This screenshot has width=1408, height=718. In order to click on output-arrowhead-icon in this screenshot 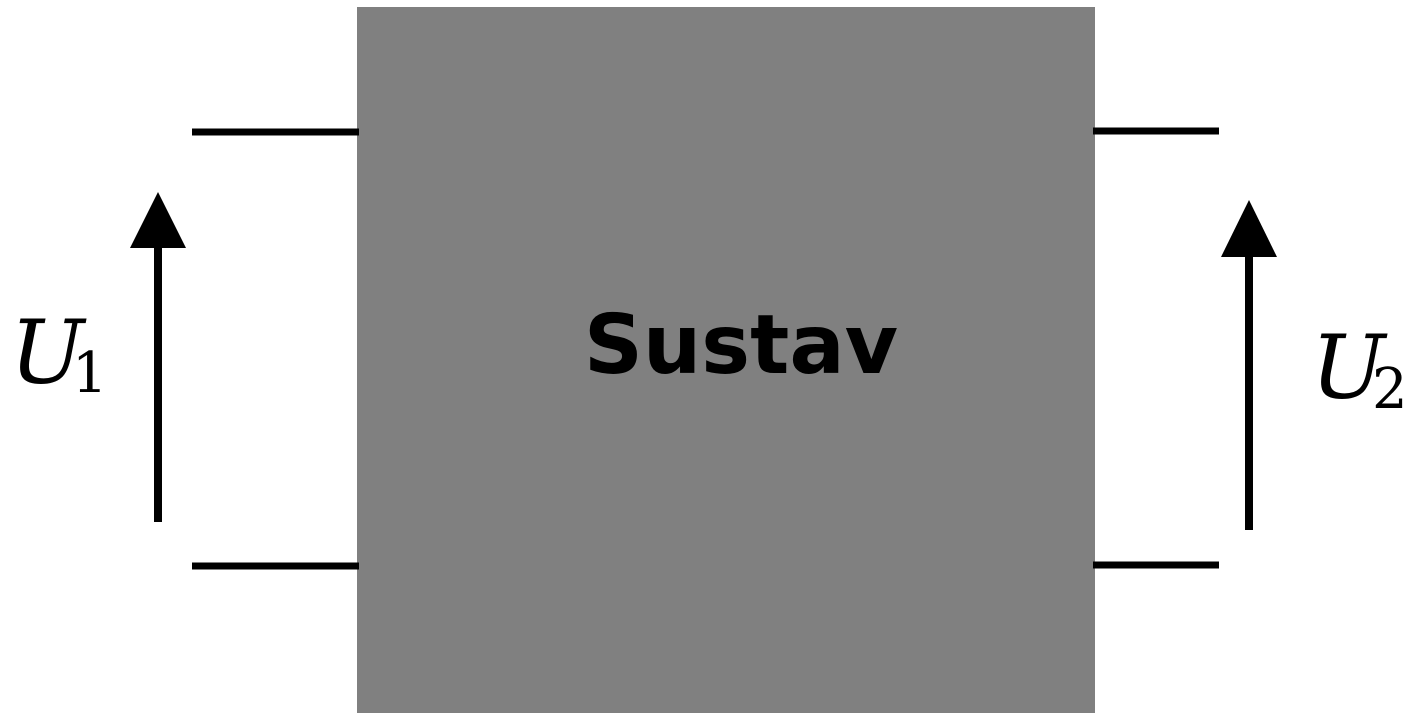, I will do `click(1249, 228)`.